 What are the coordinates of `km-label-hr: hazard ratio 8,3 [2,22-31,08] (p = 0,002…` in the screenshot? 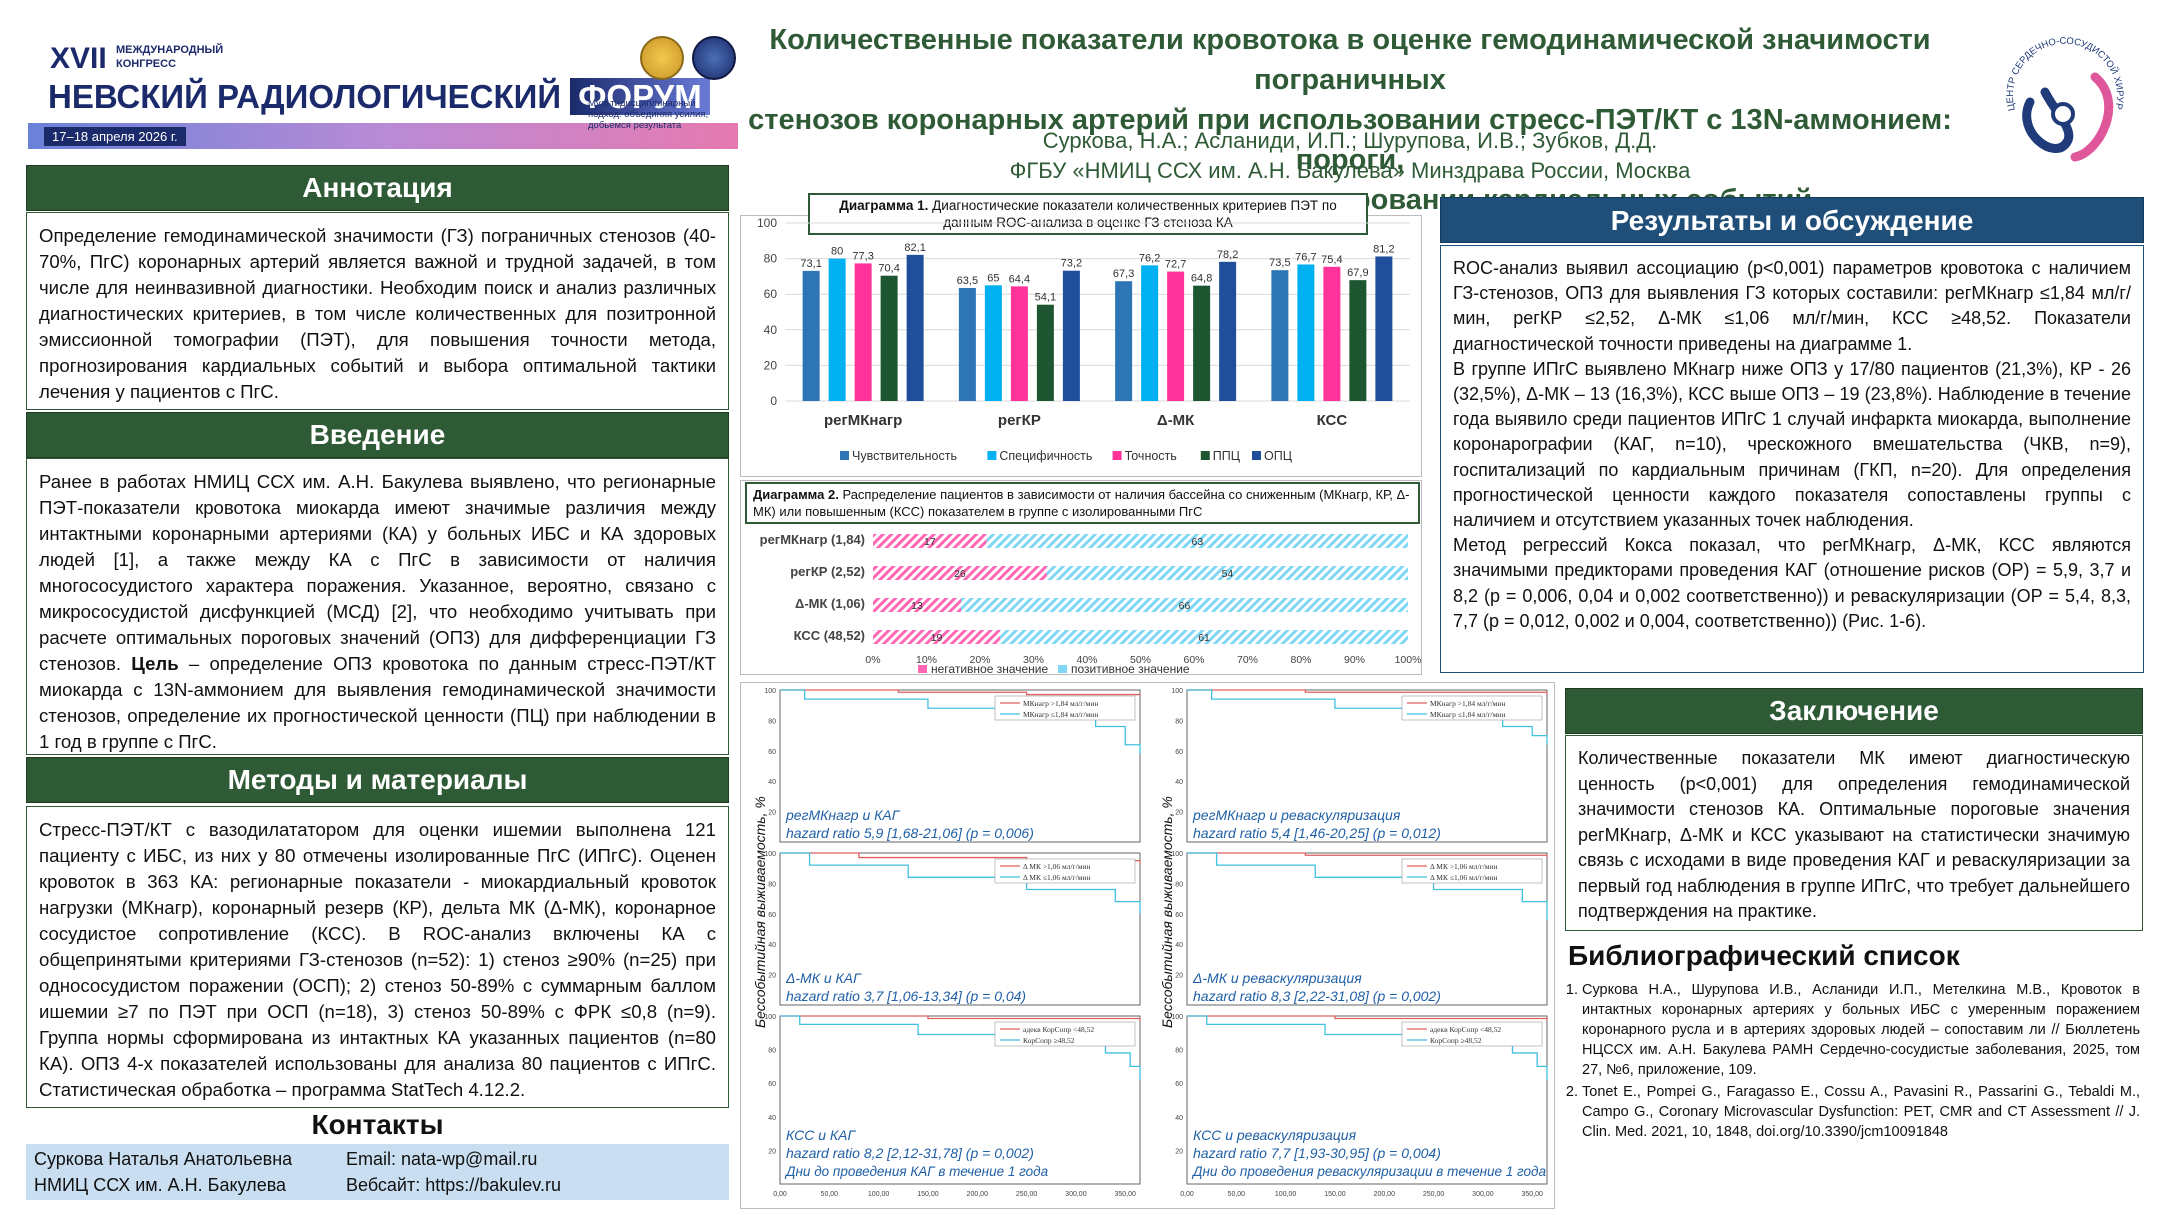 It's located at (1317, 996).